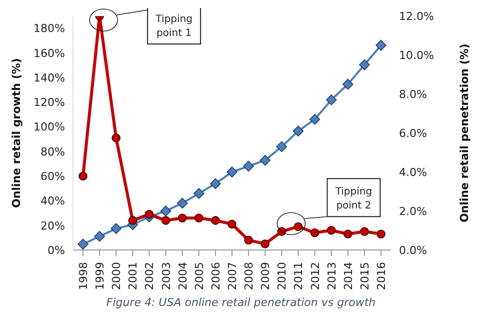  I want to click on y-axis-title: Online retail growth (%), so click(16, 133).